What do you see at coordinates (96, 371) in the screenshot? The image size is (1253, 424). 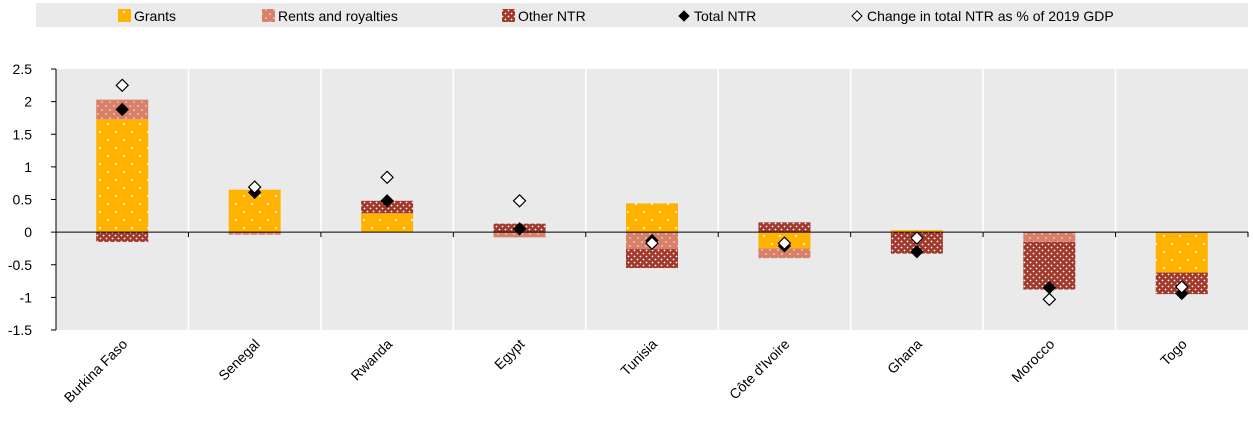 I see `x-tick-label-burkina-faso: Burkina Faso` at bounding box center [96, 371].